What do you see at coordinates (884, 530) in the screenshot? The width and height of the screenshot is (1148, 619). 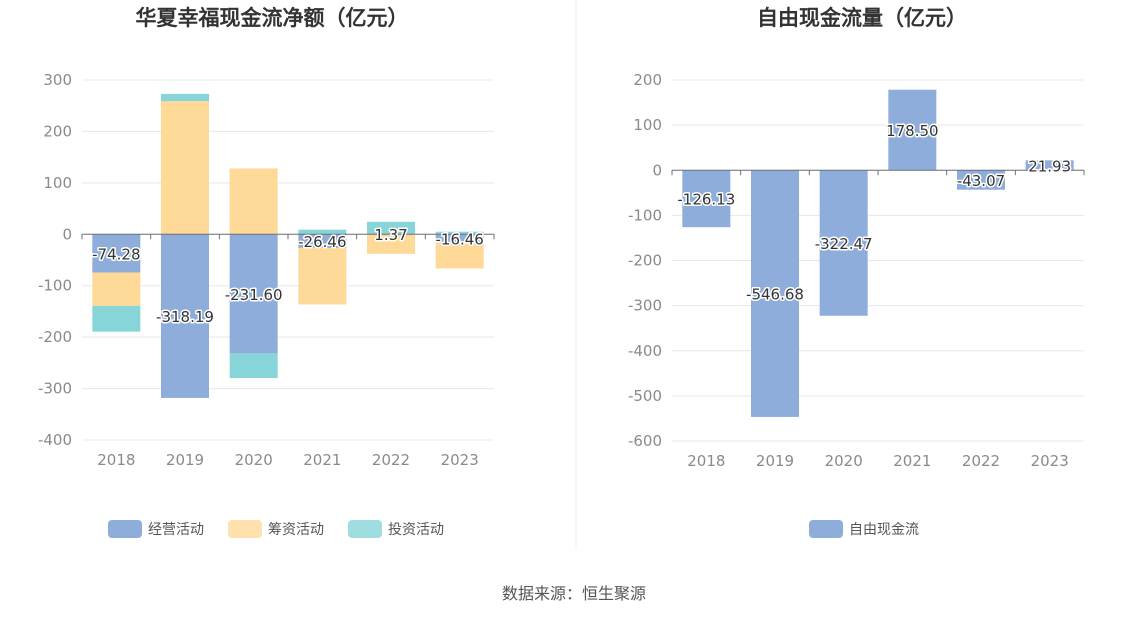 I see `legend-label: 自由现金流` at bounding box center [884, 530].